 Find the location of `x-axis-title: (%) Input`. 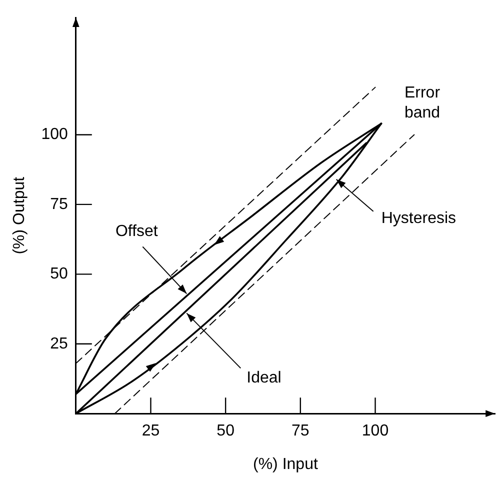

x-axis-title: (%) Input is located at coordinates (285, 464).